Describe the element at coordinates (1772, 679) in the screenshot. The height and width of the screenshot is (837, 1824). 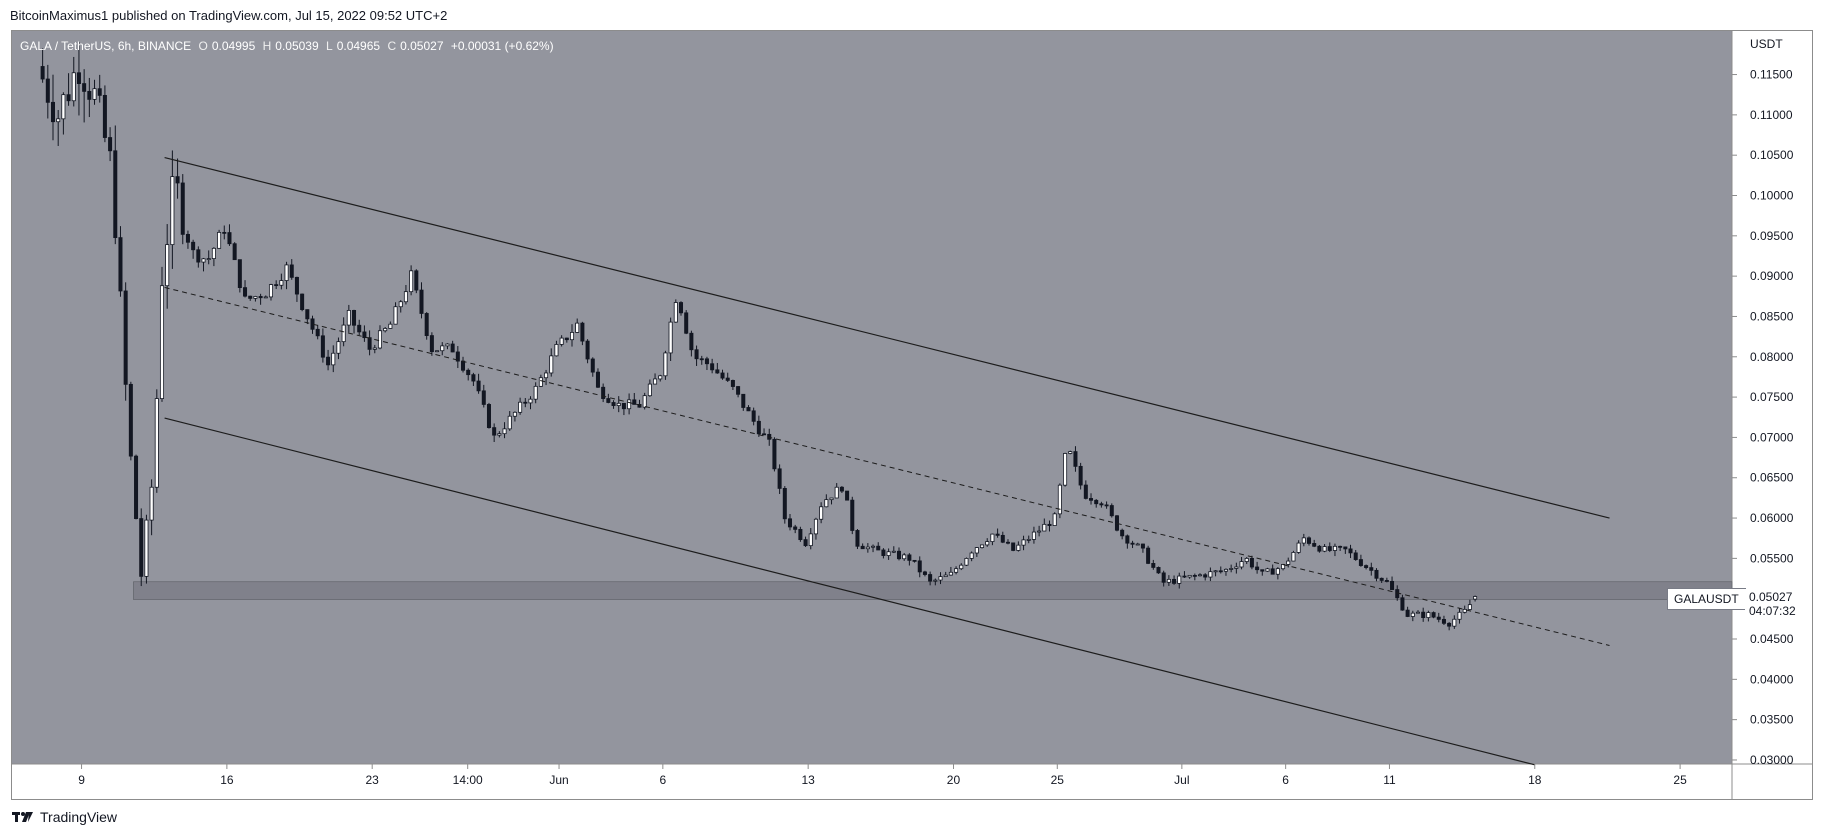
I see `price-tick-label: 0.04000` at that location.